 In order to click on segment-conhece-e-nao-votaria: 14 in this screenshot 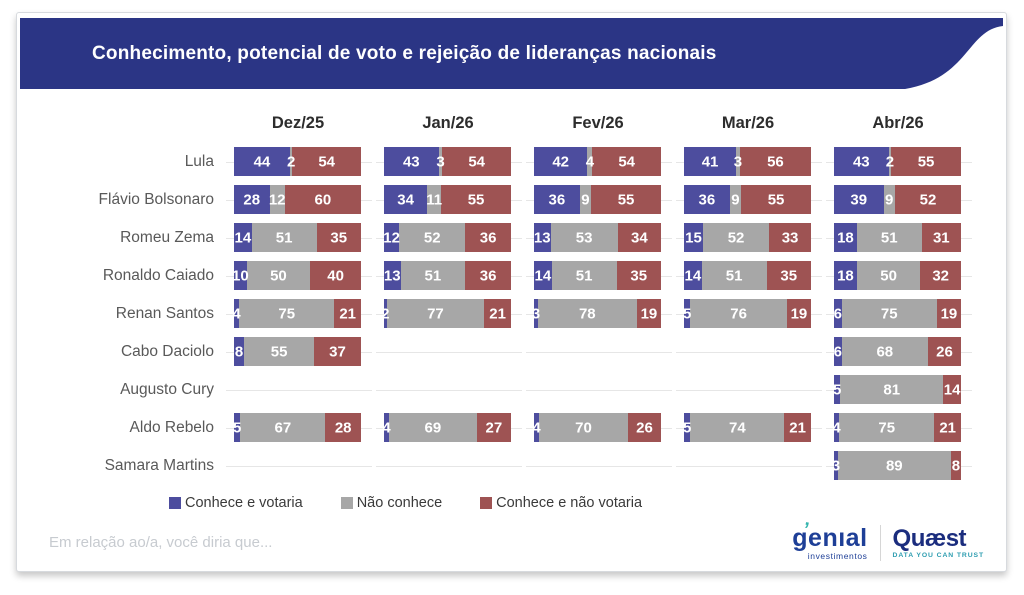, I will do `click(952, 389)`.